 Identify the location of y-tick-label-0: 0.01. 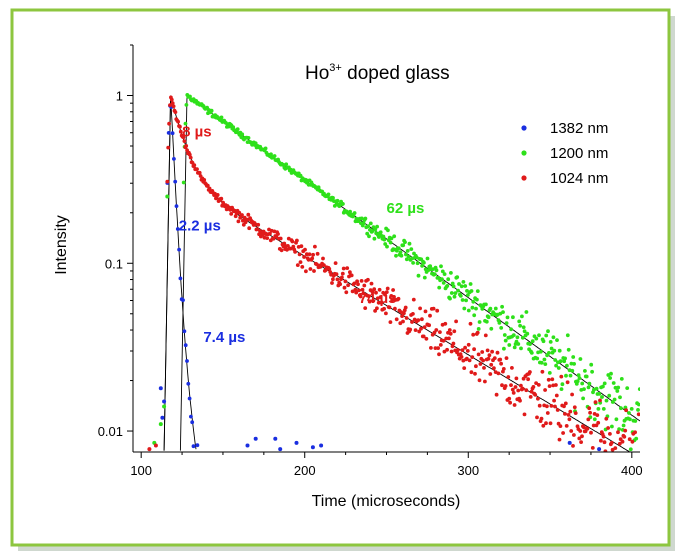
(110, 431).